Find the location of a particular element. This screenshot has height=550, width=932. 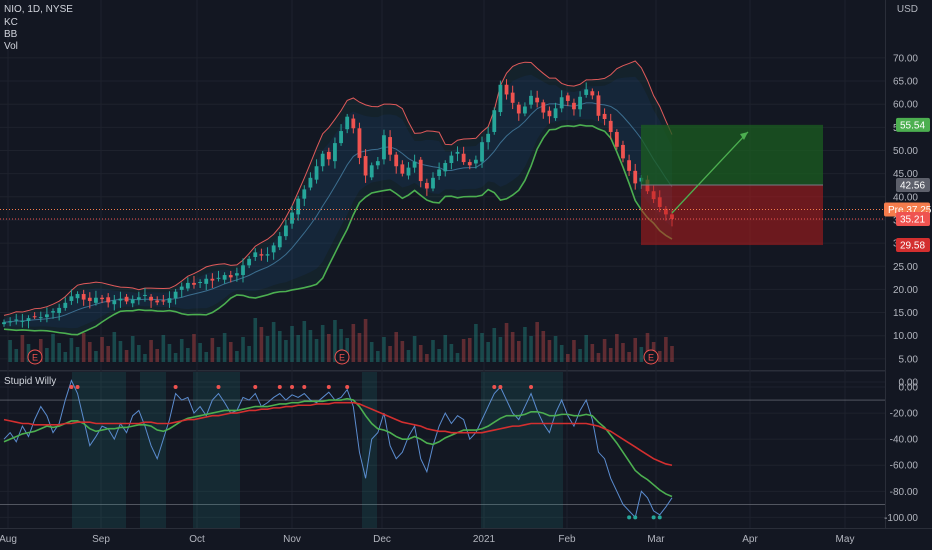

time-tick-label: Aug is located at coordinates (8, 539).